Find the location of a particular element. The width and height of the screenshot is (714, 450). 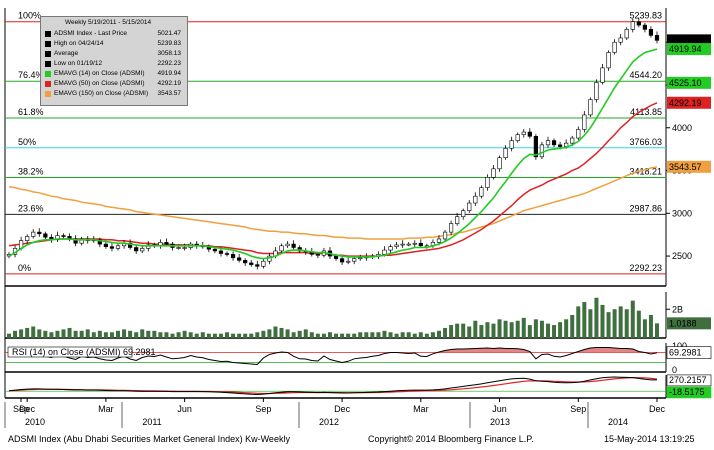

fib-pct-label: 23.6% is located at coordinates (31, 208).